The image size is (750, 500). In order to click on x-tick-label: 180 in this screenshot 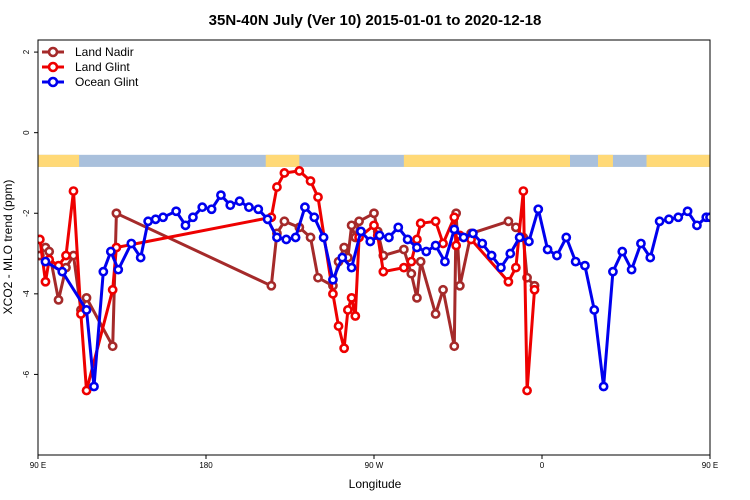, I will do `click(206, 465)`.